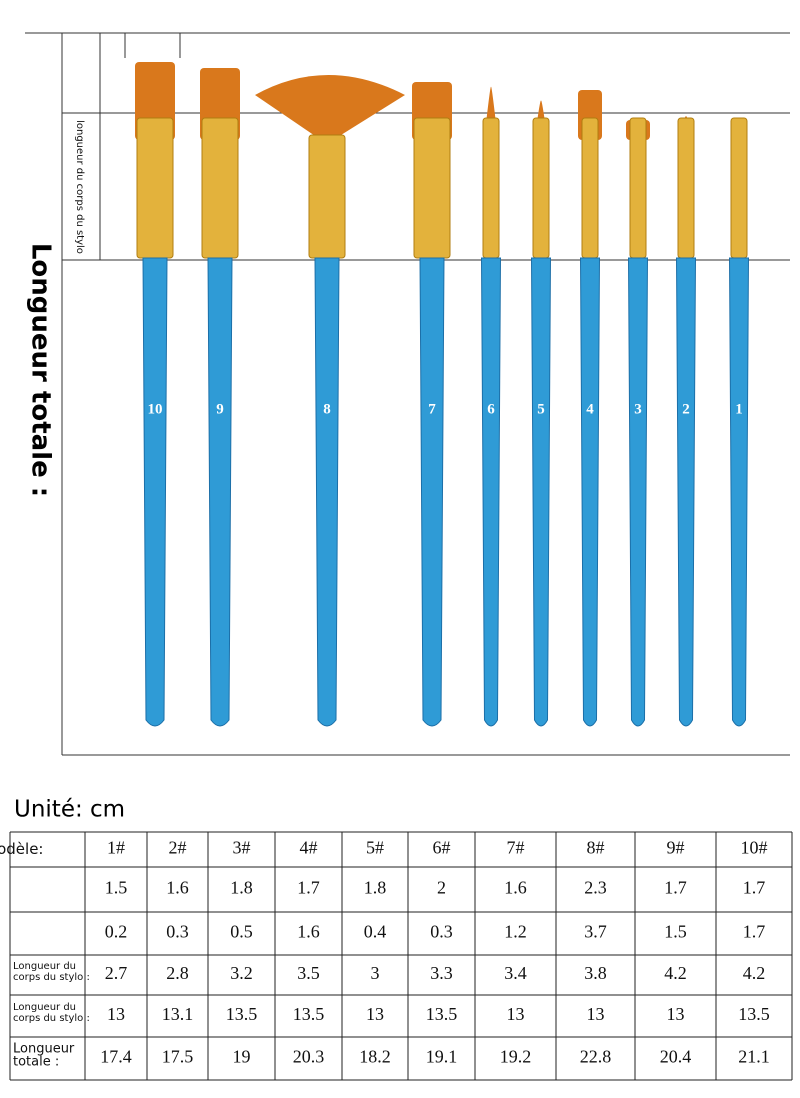 The width and height of the screenshot is (800, 1098). Describe the element at coordinates (177, 932) in the screenshot. I see `value-cell: 0.3` at that location.